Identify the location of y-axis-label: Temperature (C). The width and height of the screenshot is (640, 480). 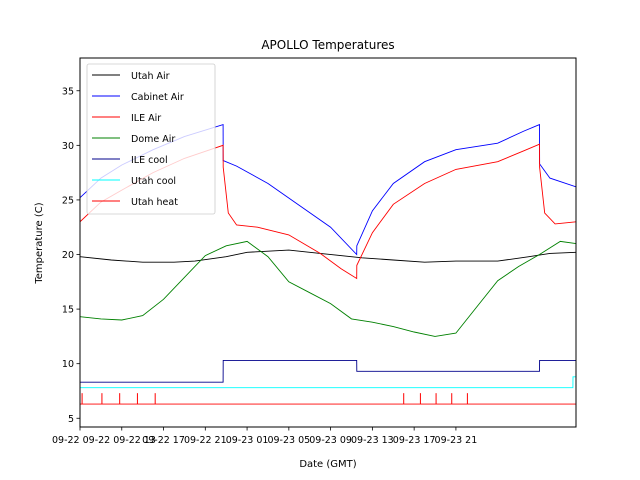
(39, 243).